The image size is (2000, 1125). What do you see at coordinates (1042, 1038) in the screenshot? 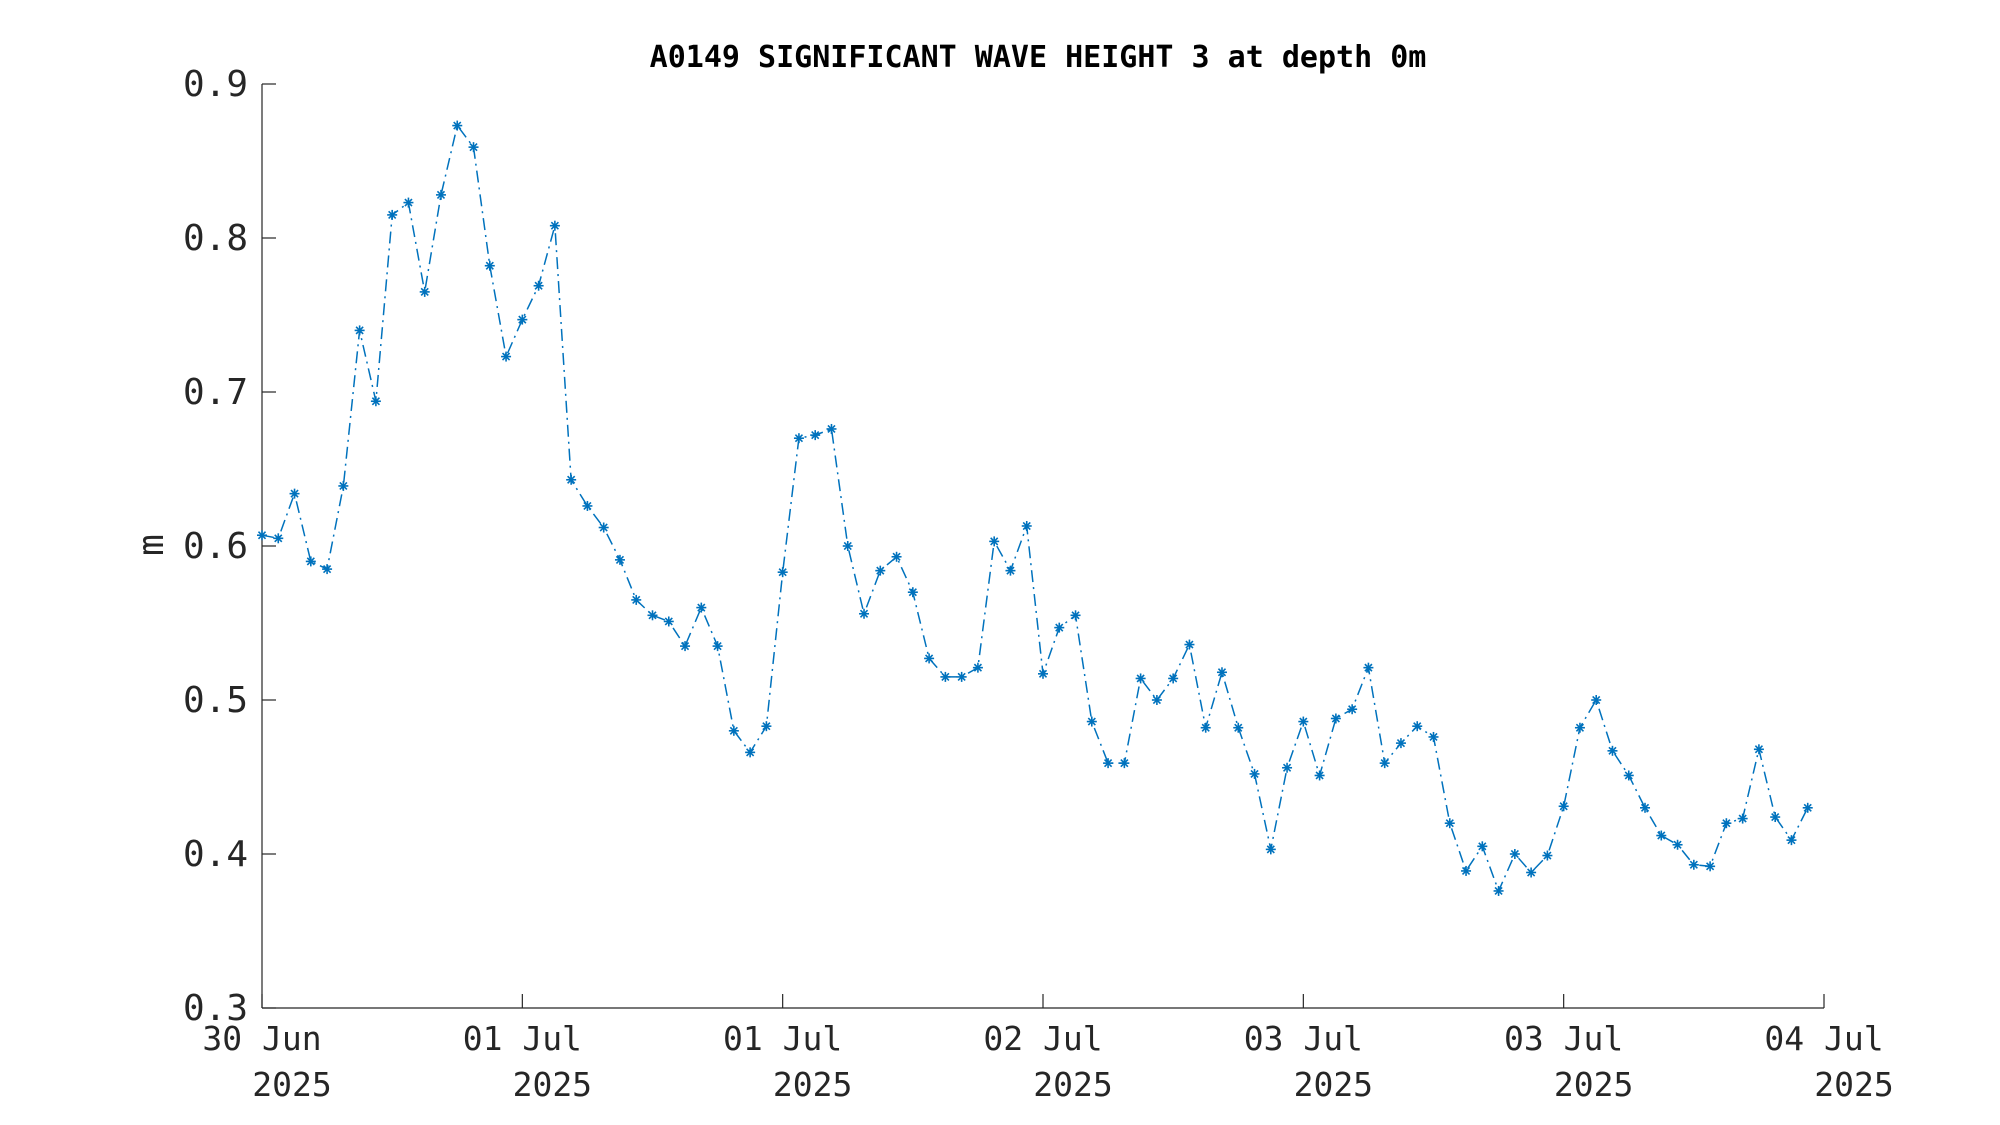
I see `x-tick-label: 02 Jul` at bounding box center [1042, 1038].